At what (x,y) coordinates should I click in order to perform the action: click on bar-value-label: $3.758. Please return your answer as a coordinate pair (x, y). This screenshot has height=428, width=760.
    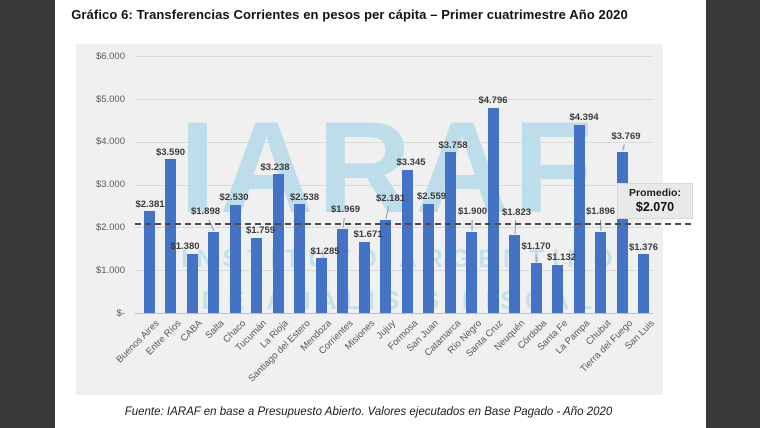
    Looking at the image, I should click on (453, 145).